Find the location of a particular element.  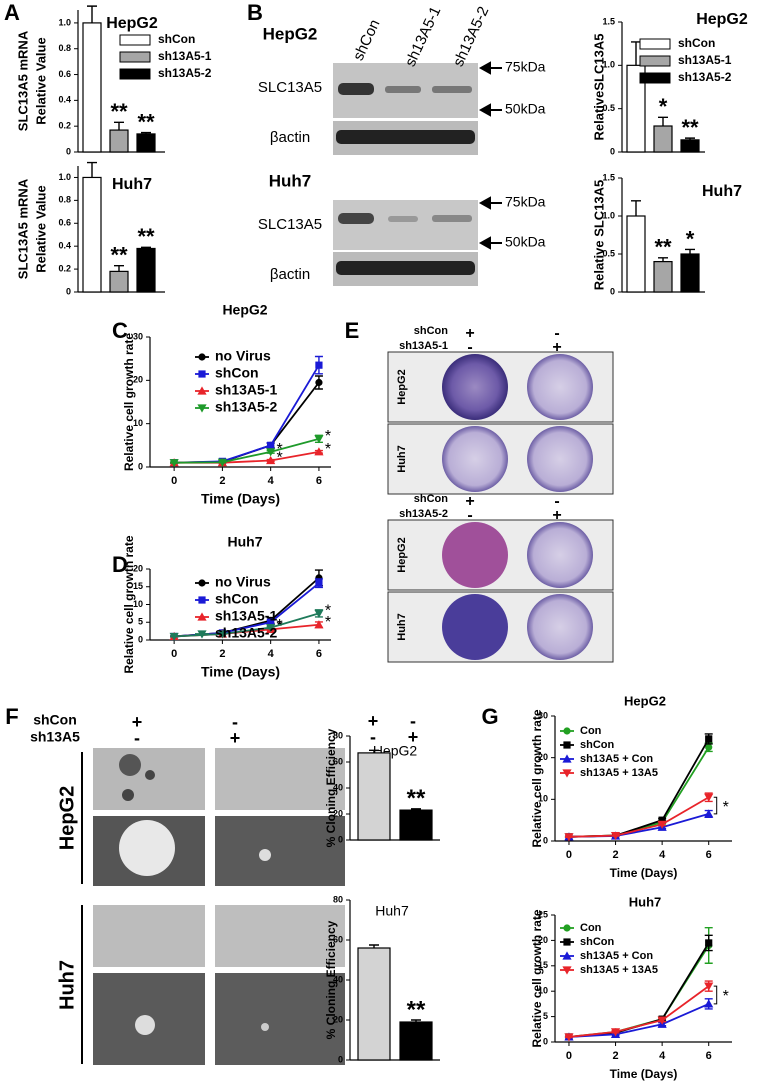

legend-label: sh13A5 + Con is located at coordinates (616, 759).